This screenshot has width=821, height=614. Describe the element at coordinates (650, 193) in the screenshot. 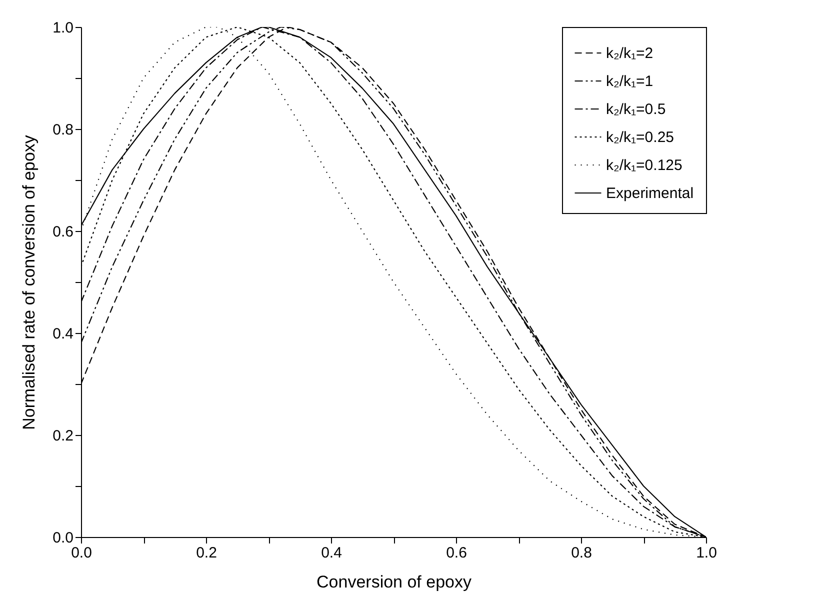

I see `legend-label: Experimental` at that location.